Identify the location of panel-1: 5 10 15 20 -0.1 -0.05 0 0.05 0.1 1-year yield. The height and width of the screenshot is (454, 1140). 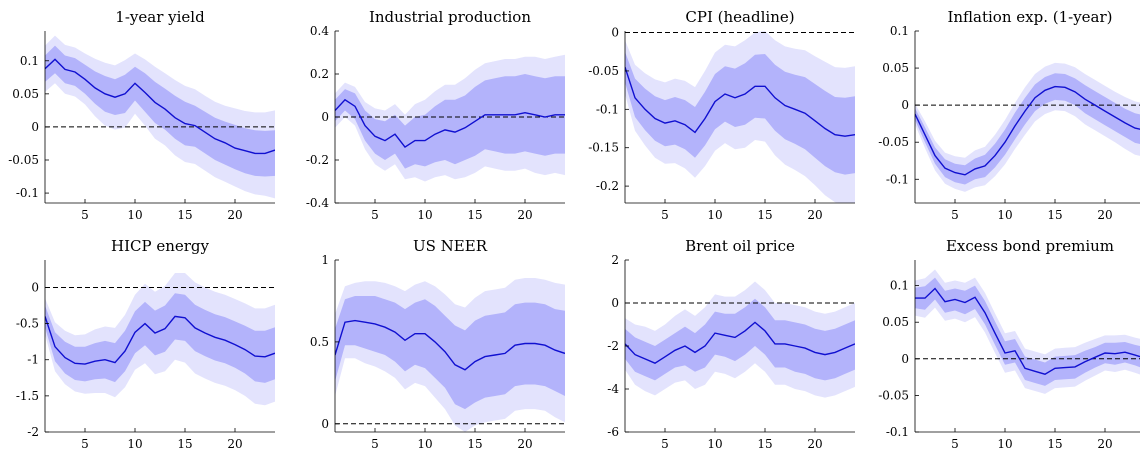
(141, 115).